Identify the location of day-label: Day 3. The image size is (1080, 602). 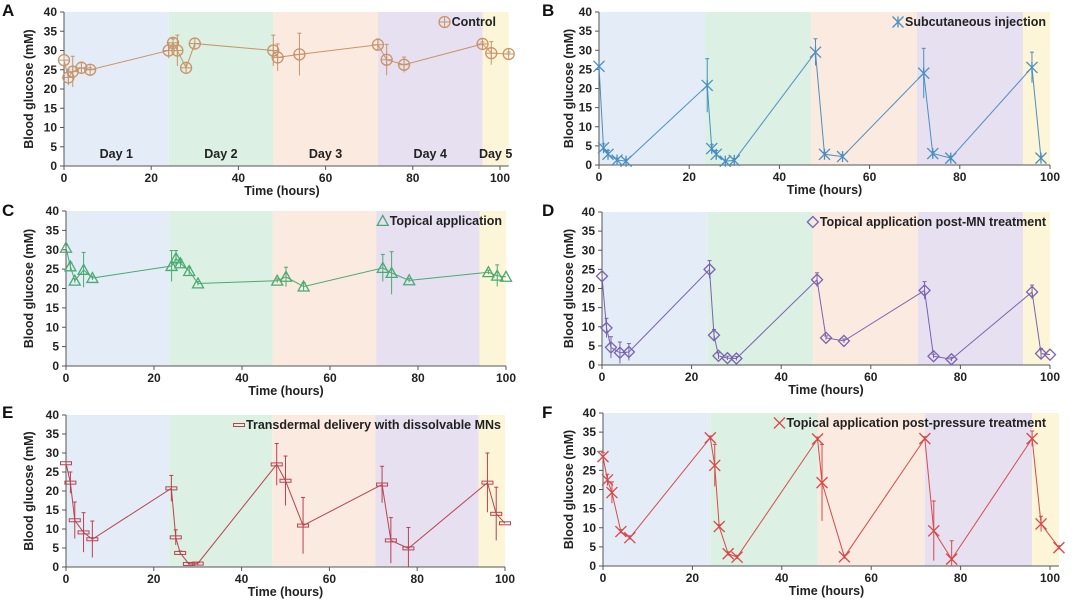
(325, 154).